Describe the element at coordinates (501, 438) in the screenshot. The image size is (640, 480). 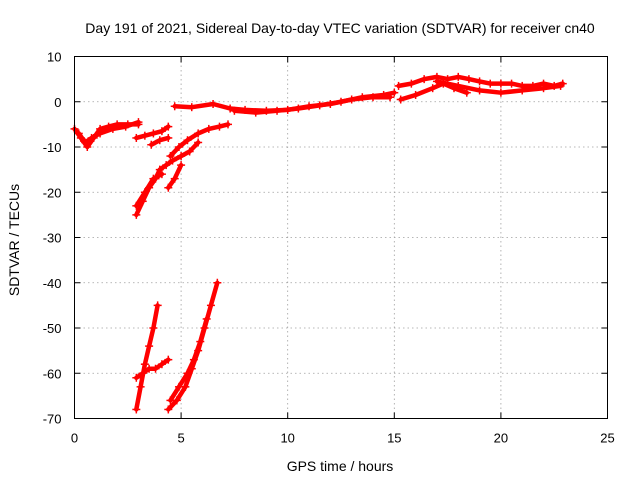
I see `x-tick-label: 20` at that location.